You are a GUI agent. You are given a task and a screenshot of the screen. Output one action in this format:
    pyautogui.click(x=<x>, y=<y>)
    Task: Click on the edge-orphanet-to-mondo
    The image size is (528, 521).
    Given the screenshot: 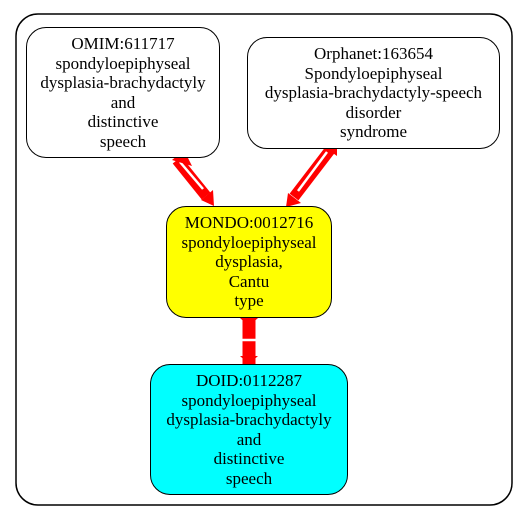 What is the action you would take?
    pyautogui.click(x=311, y=174)
    